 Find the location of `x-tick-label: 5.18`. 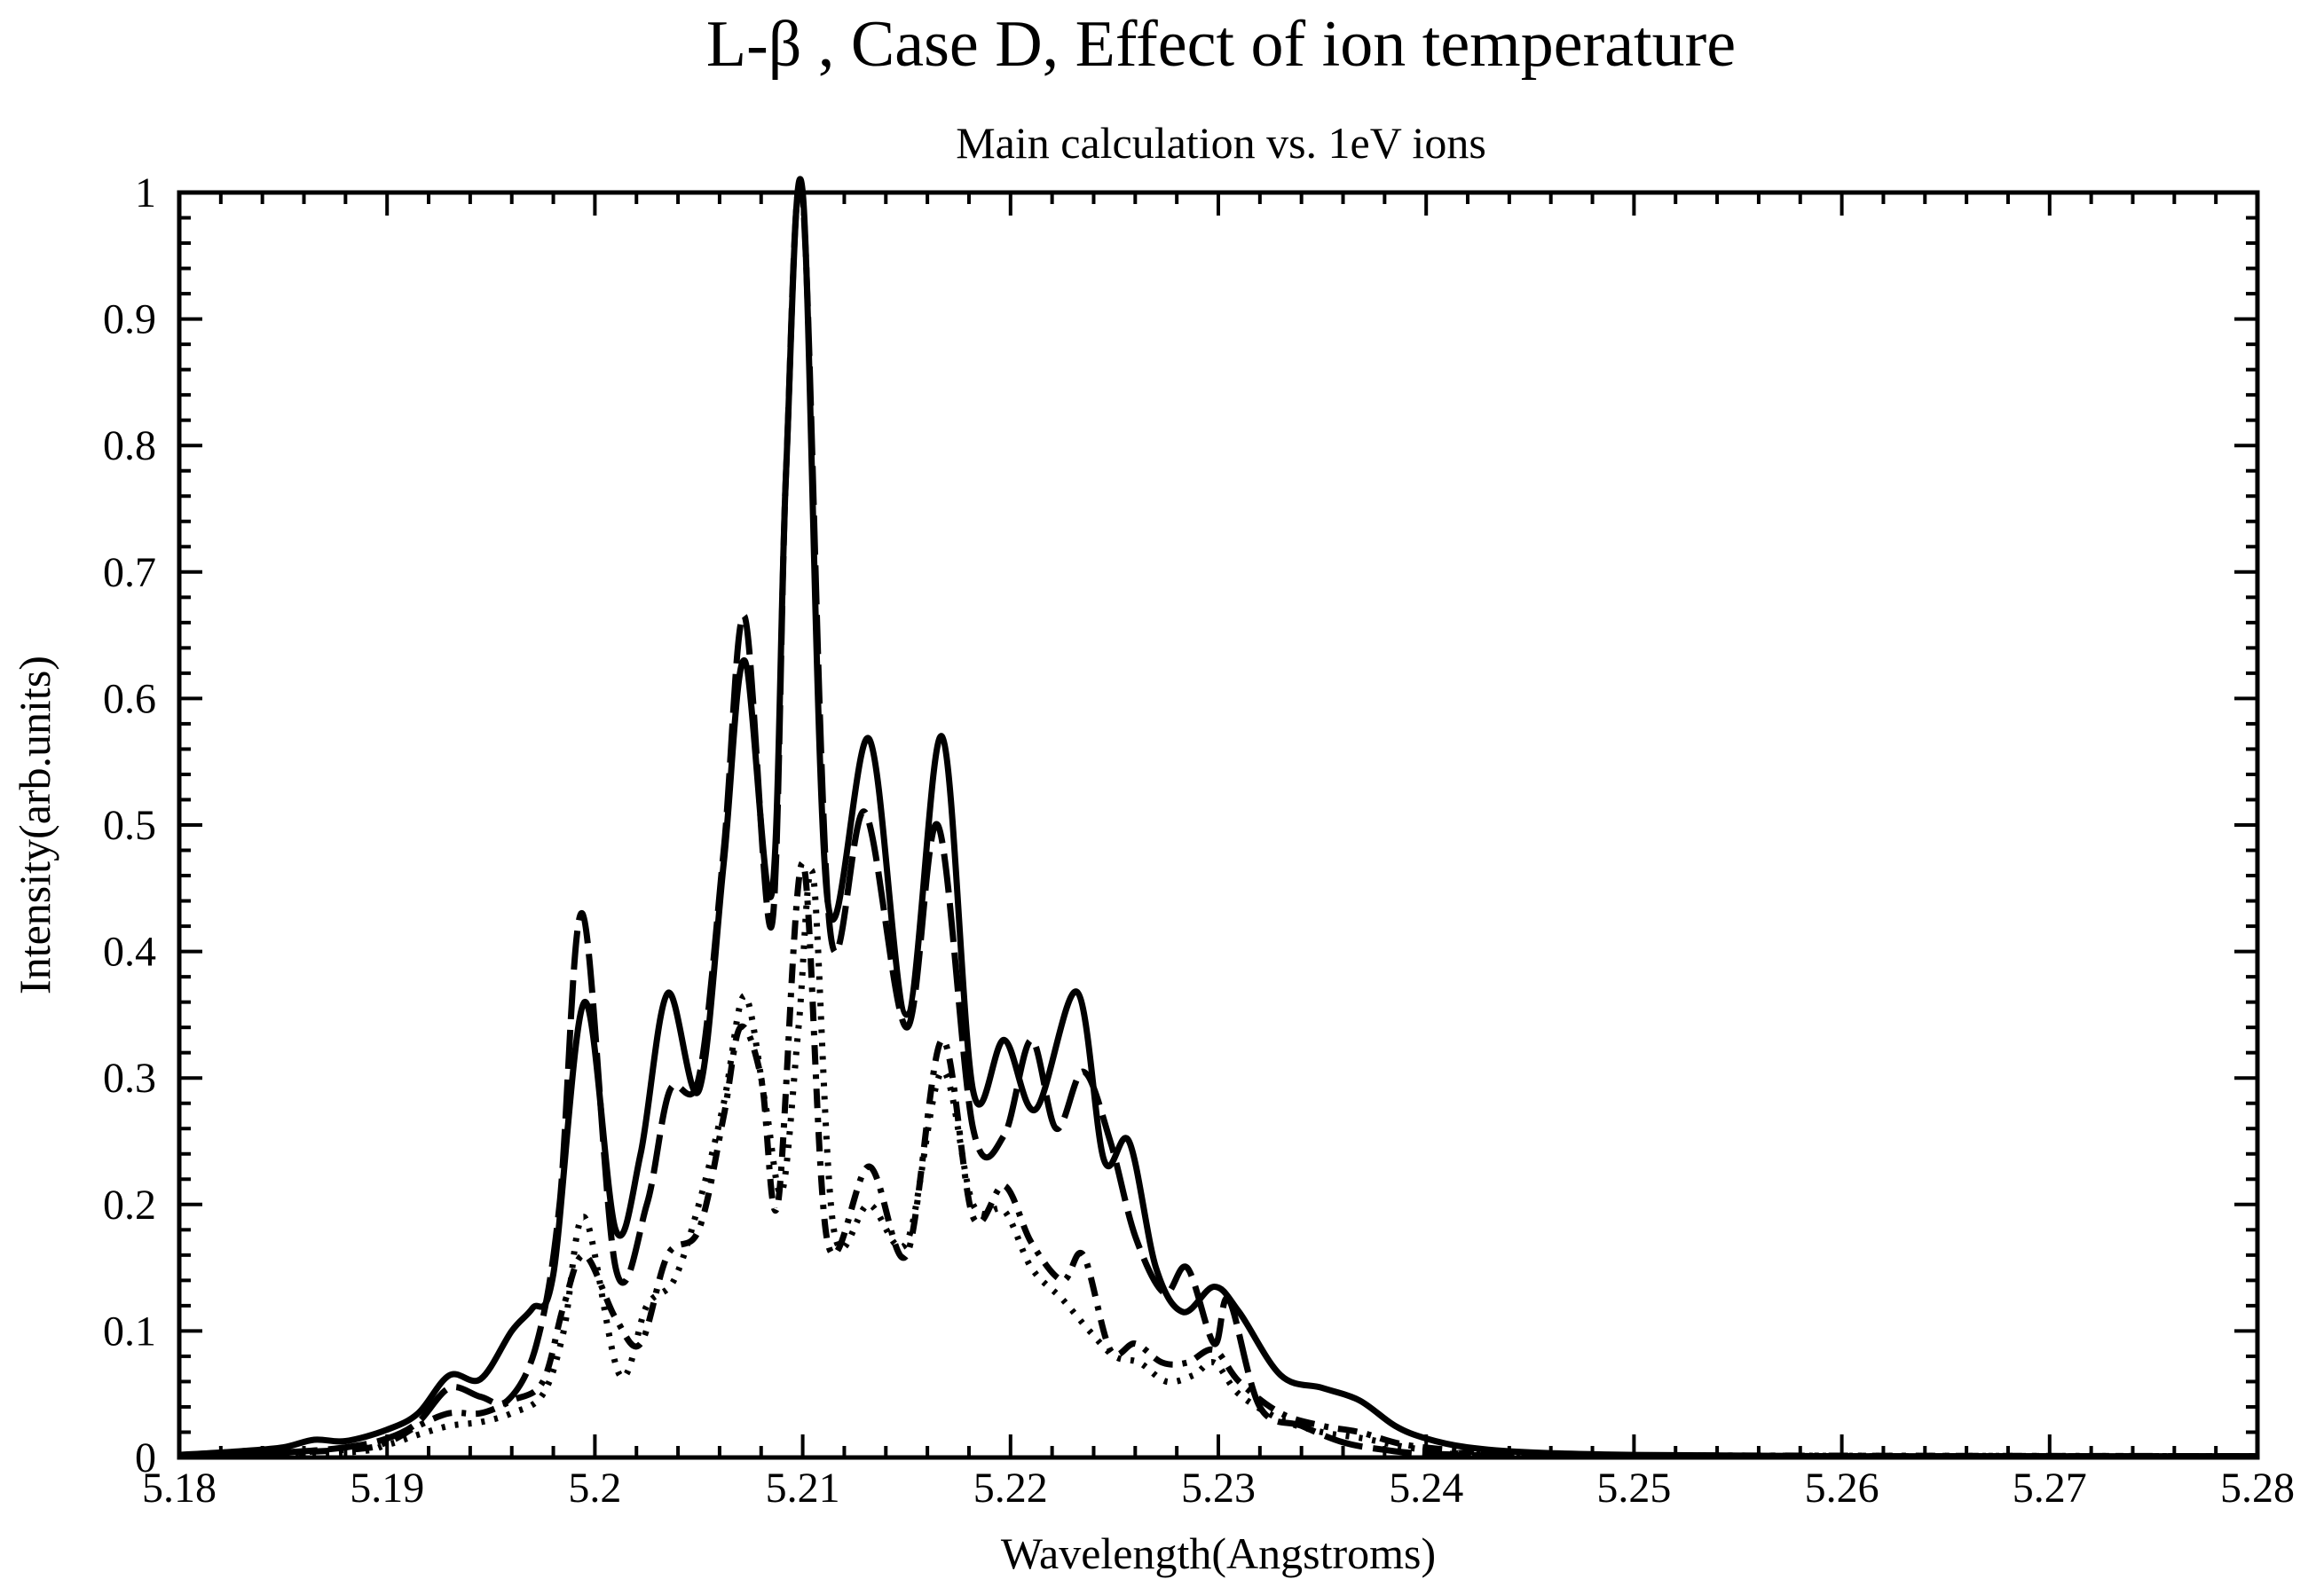

x-tick-label: 5.18 is located at coordinates (179, 1488).